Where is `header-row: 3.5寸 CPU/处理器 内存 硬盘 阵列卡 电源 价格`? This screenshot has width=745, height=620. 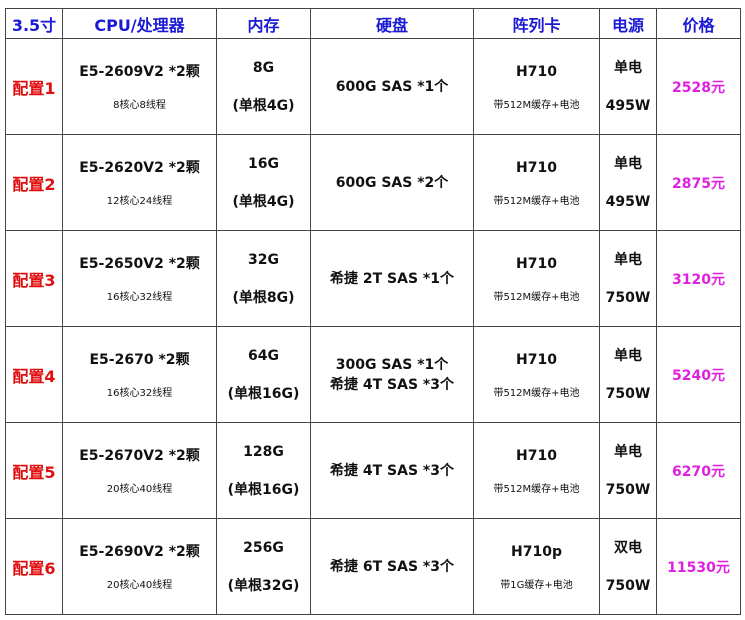
header-row: 3.5寸 CPU/处理器 内存 硬盘 阵列卡 电源 价格 is located at coordinates (373, 23).